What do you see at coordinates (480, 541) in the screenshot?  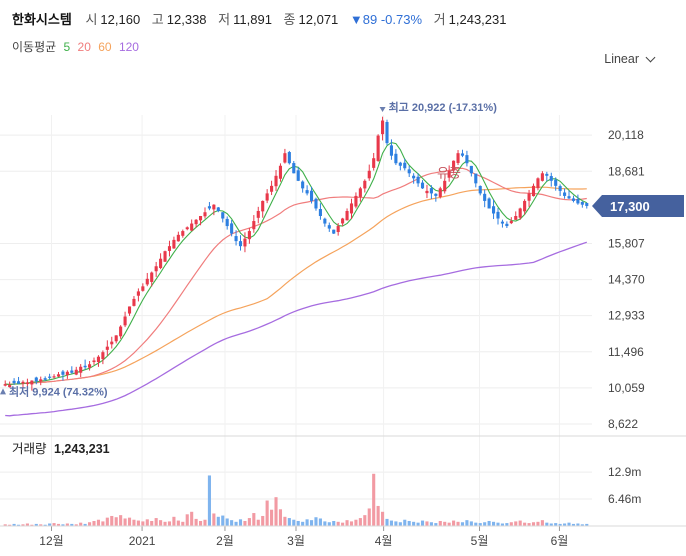 I see `date-tick-label: 5월` at bounding box center [480, 541].